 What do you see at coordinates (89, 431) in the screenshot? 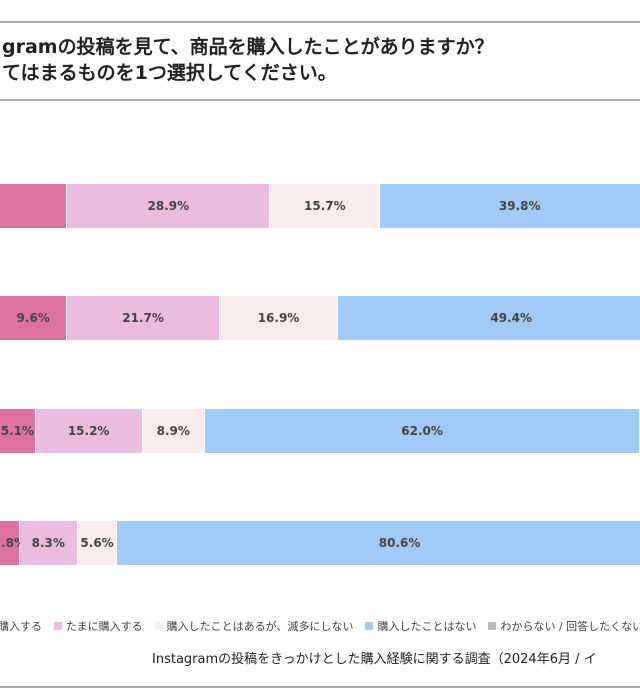
I see `bar-segment: 15.2%` at bounding box center [89, 431].